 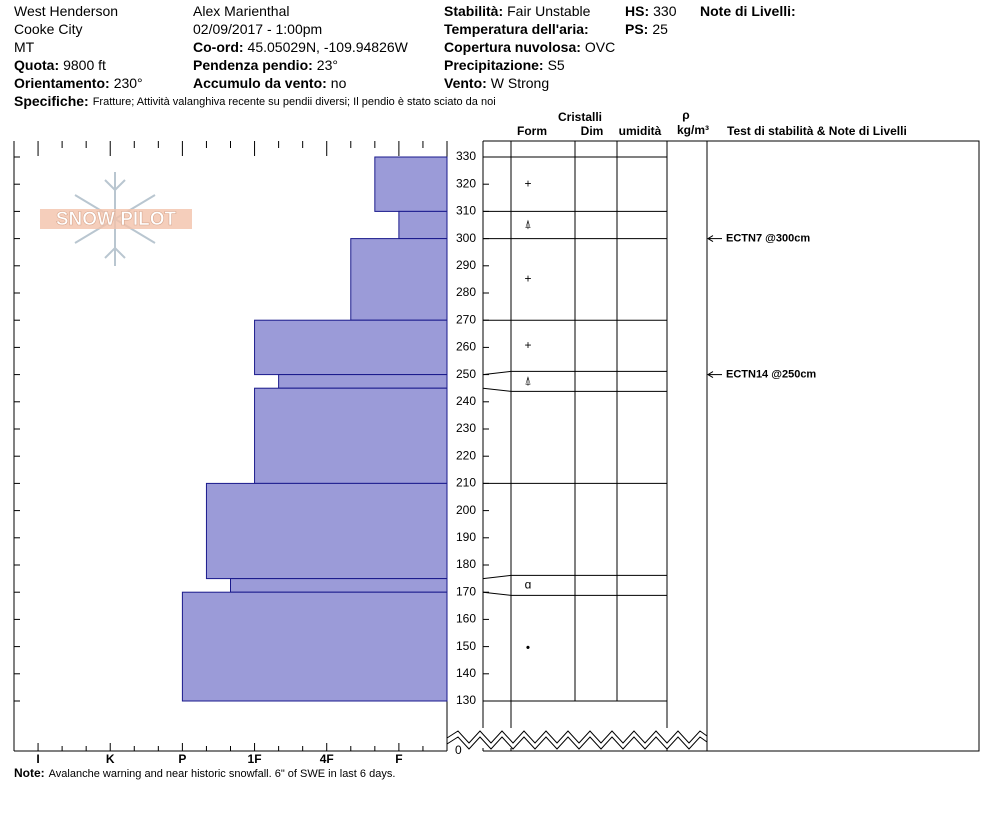 What do you see at coordinates (528, 647) in the screenshot?
I see `crystal-form: •` at bounding box center [528, 647].